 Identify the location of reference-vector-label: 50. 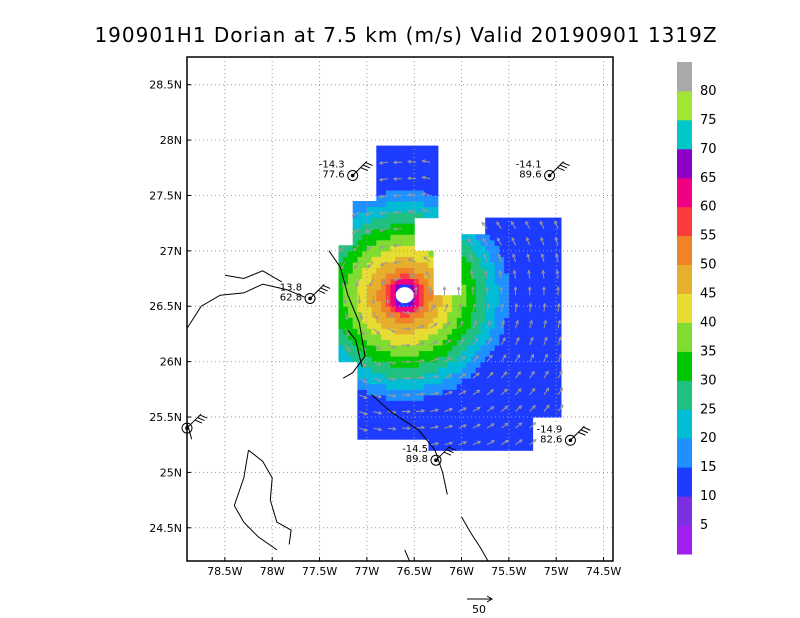
(479, 609).